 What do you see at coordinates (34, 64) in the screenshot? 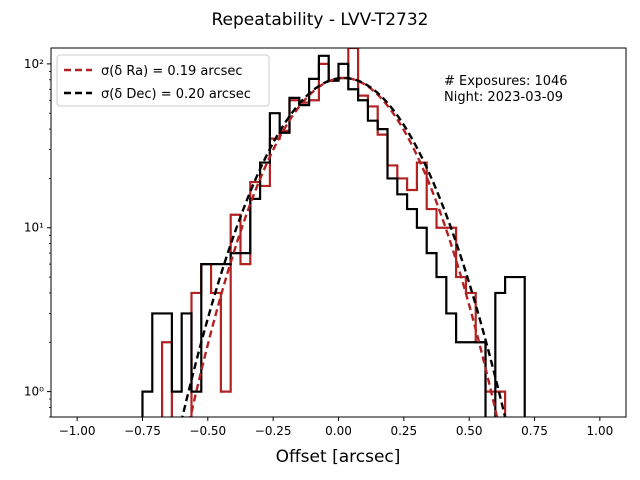
I see `y-tick-label: 10²` at bounding box center [34, 64].